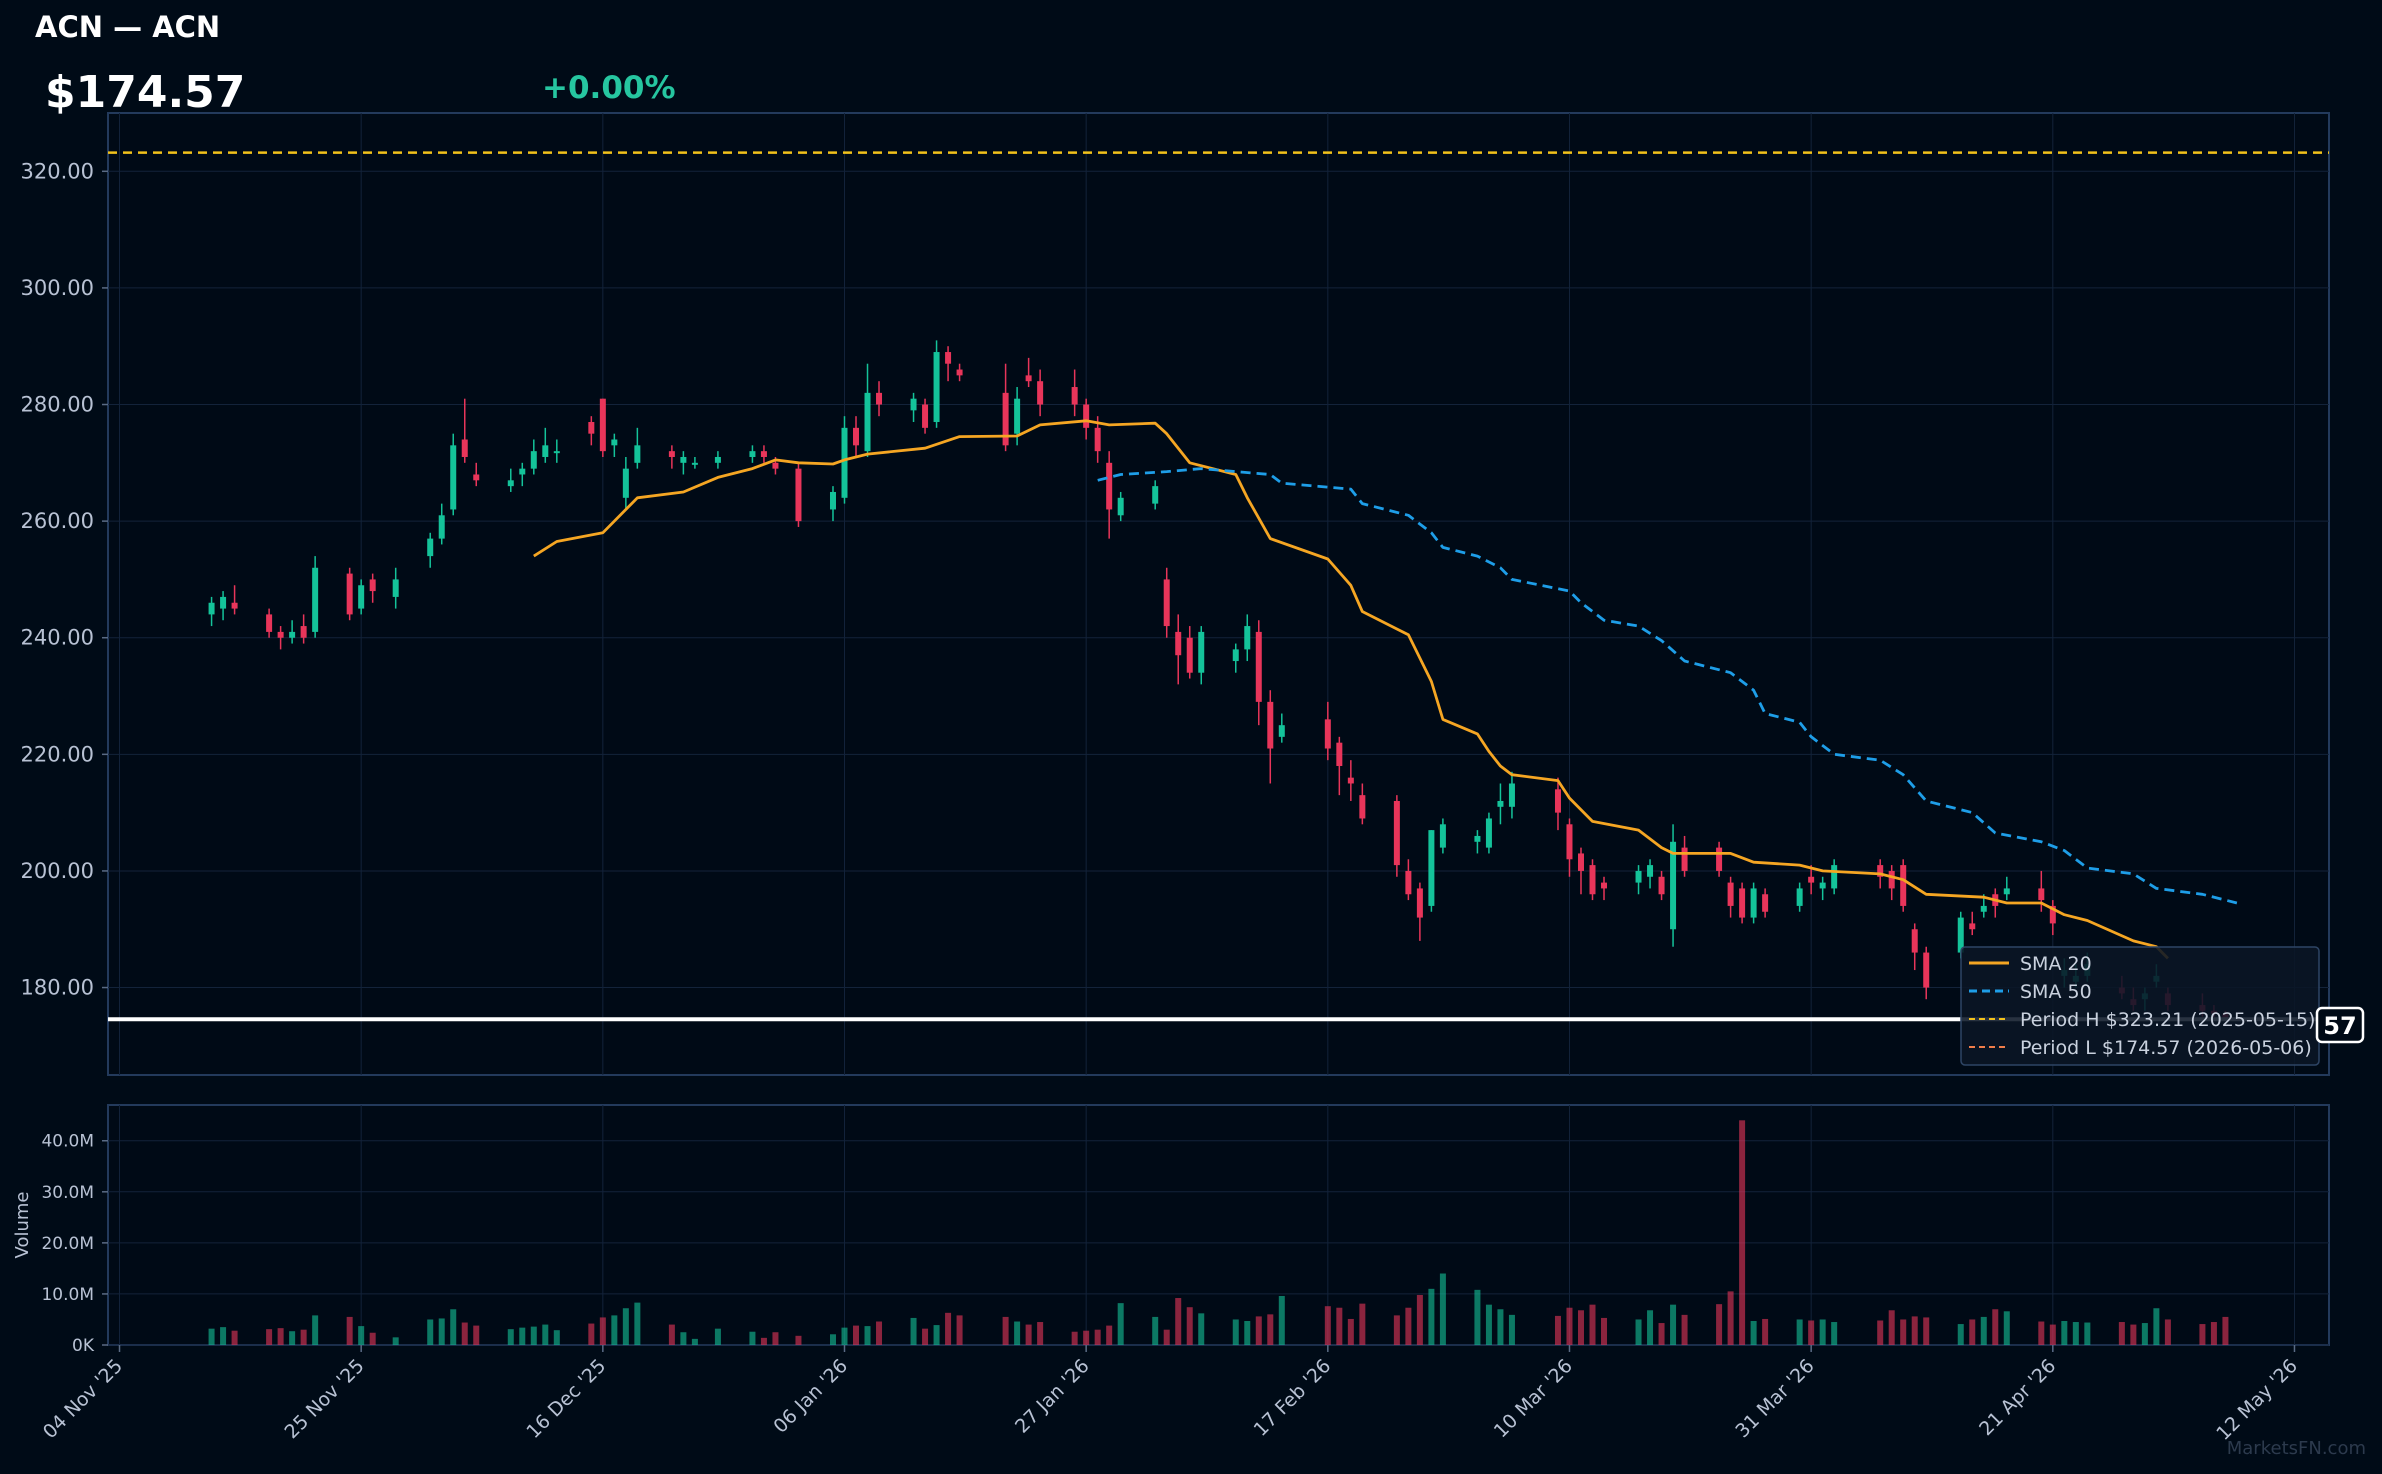 The height and width of the screenshot is (1474, 2382). Describe the element at coordinates (67, 1244) in the screenshot. I see `volume-y-tick-label: 20.0M` at that location.